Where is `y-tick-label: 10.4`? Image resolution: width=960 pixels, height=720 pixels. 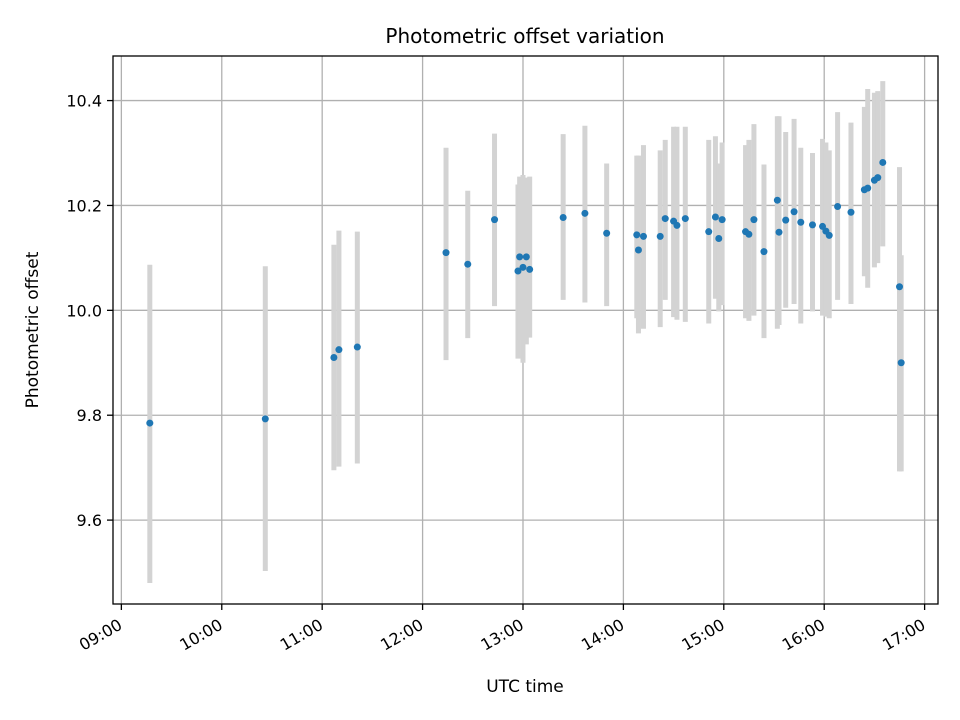
y-tick-label: 10.4 is located at coordinates (84, 101).